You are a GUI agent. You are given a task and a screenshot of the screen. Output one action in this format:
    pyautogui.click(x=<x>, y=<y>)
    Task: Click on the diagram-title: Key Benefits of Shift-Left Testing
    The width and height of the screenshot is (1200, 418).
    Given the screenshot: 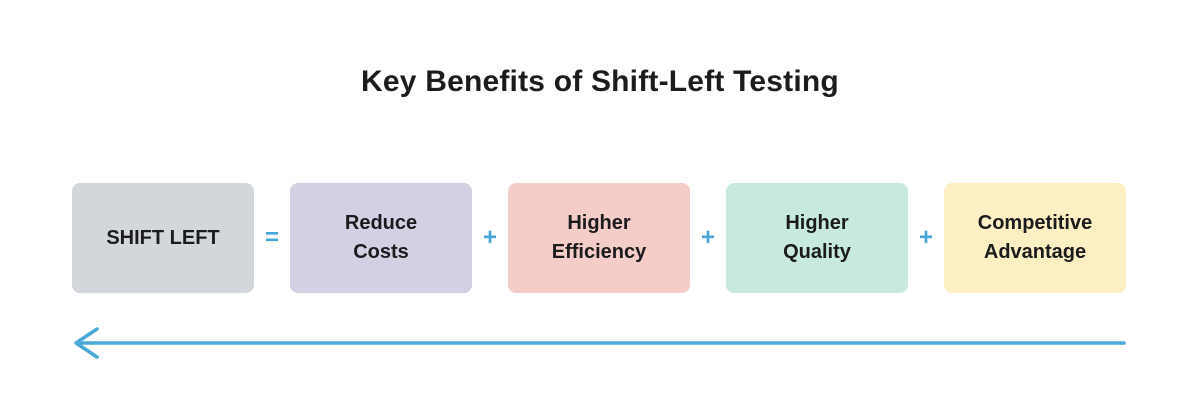 What is the action you would take?
    pyautogui.click(x=600, y=81)
    